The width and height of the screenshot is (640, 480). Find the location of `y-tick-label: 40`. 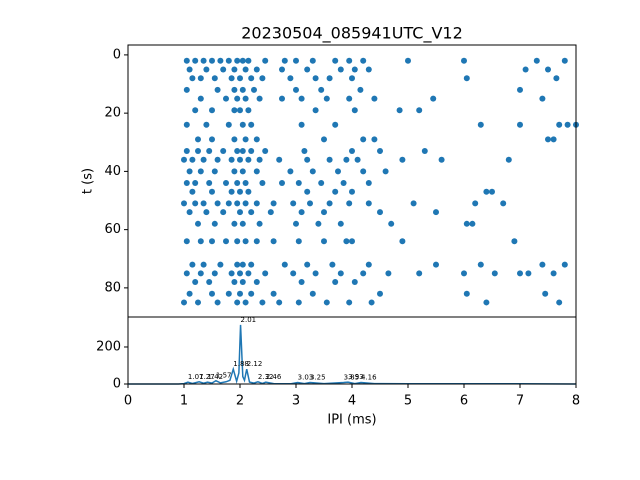

y-tick-label: 40 is located at coordinates (112, 171).